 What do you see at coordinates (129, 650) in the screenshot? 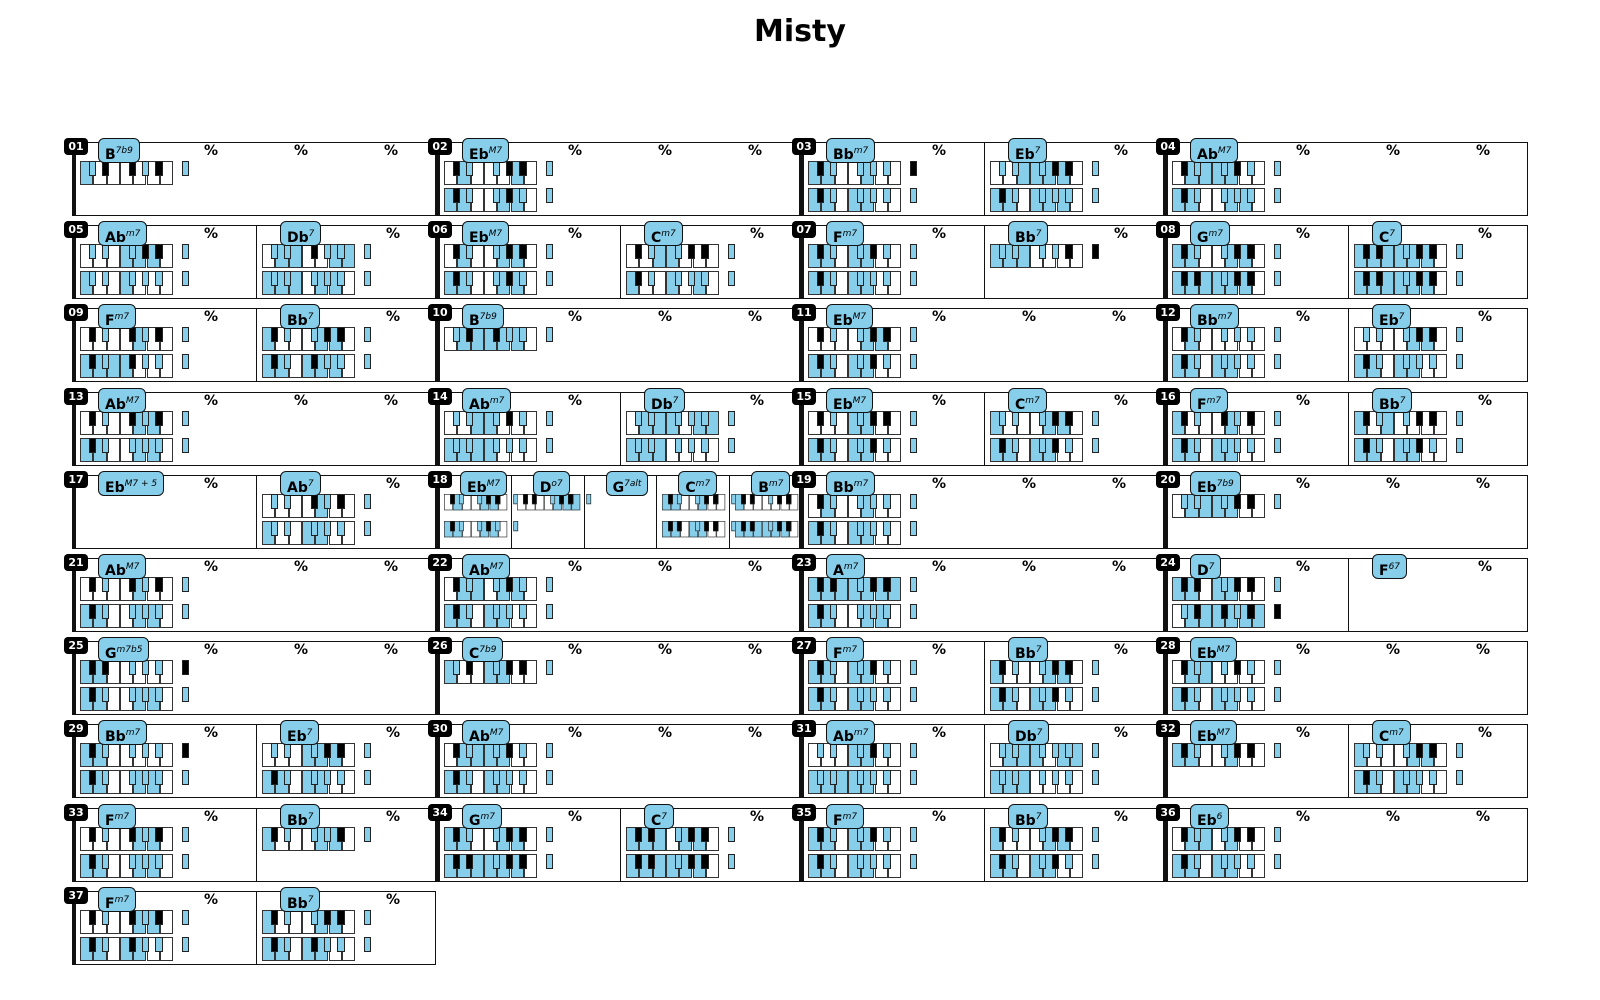
I see `chord-quality: m7b5` at bounding box center [129, 650].